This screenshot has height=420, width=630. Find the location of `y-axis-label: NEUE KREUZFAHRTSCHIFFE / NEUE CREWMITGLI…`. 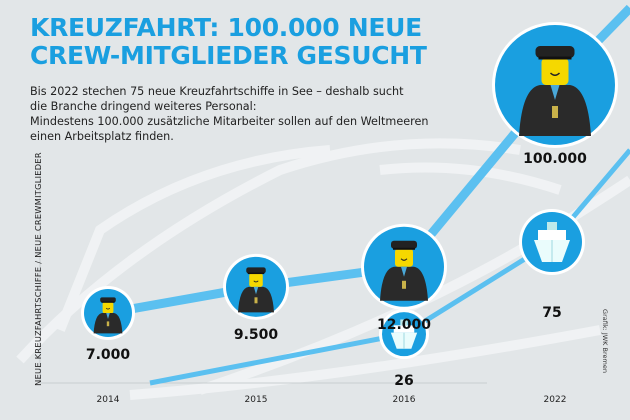

y-axis-label: NEUE KREUZFAHRTSCHIFFE / NEUE CREWMITGLI… is located at coordinates (38, 269).